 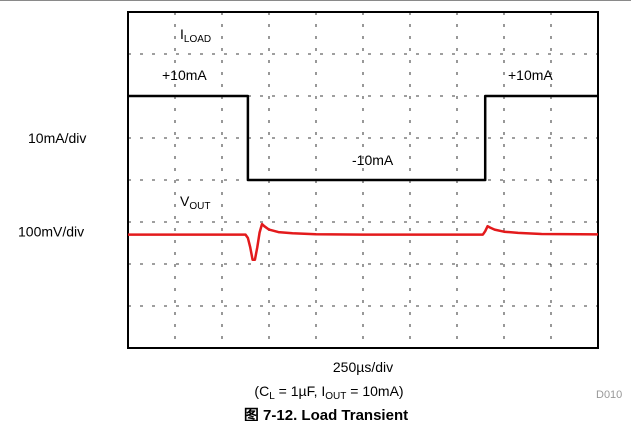 What do you see at coordinates (195, 202) in the screenshot?
I see `vout-series-label: VOUT` at bounding box center [195, 202].